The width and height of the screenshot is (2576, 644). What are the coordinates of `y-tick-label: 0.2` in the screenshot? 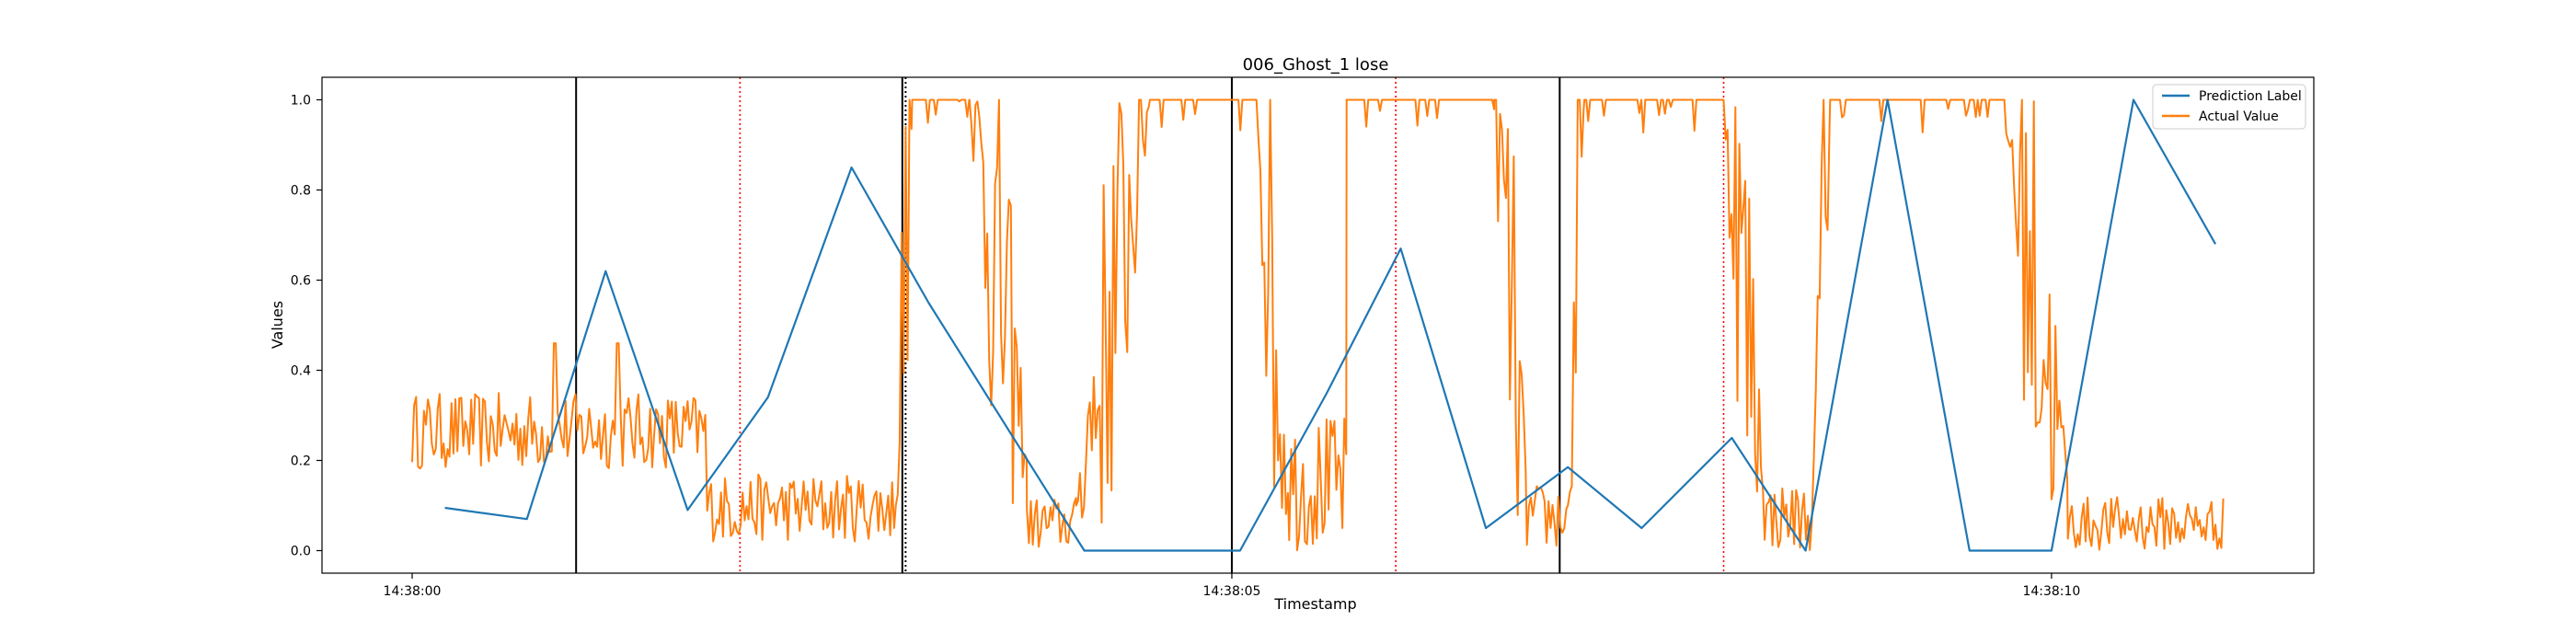 It's located at (301, 461).